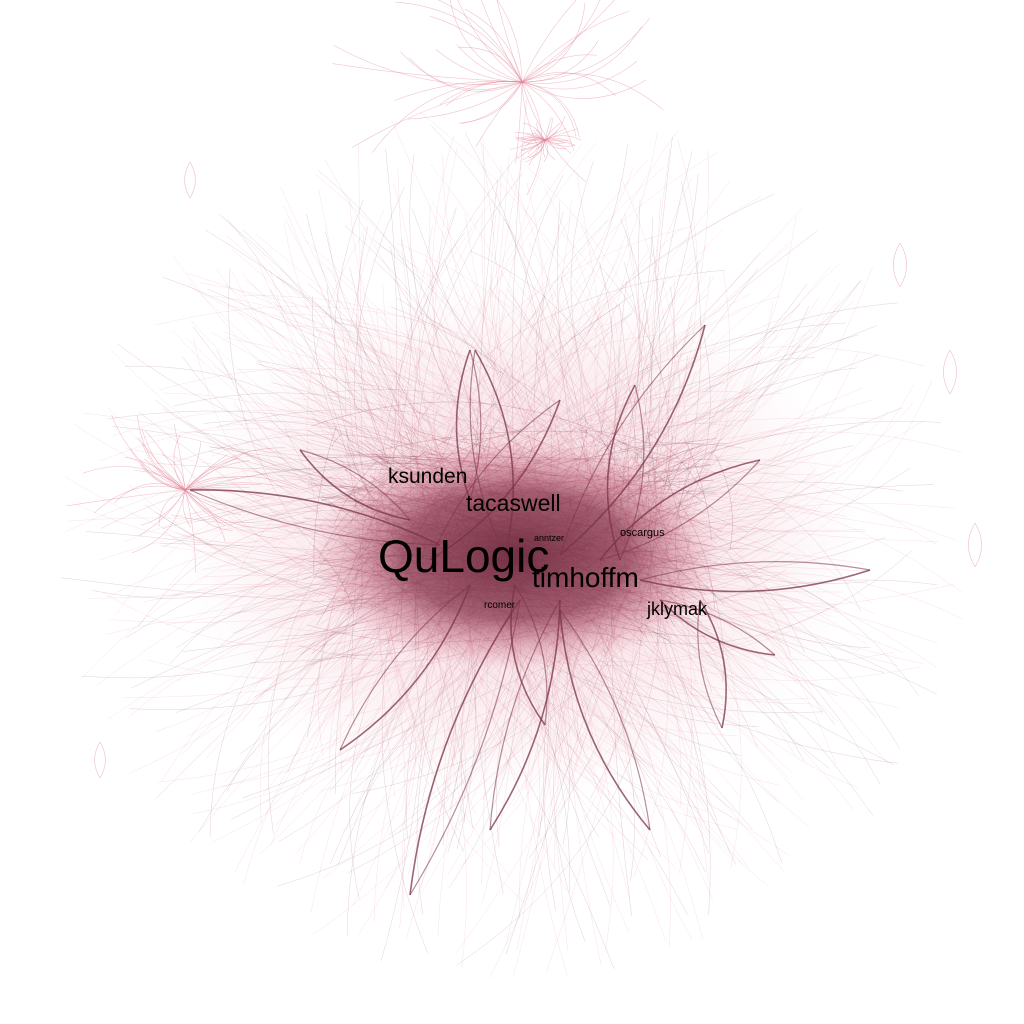  I want to click on node-label-rcomer: rcomer, so click(500, 605).